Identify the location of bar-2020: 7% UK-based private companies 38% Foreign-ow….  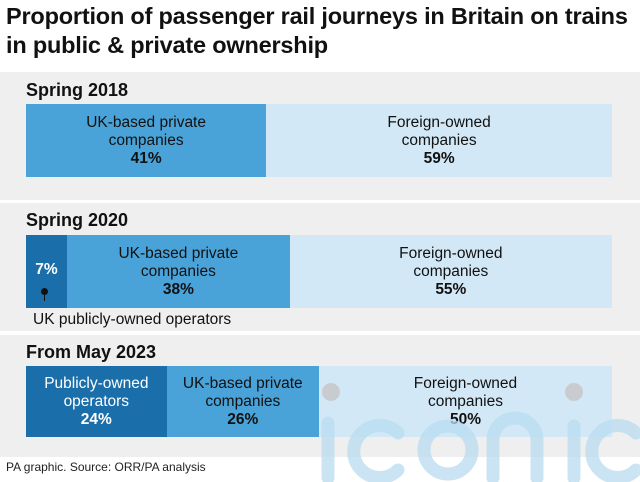
(319, 271).